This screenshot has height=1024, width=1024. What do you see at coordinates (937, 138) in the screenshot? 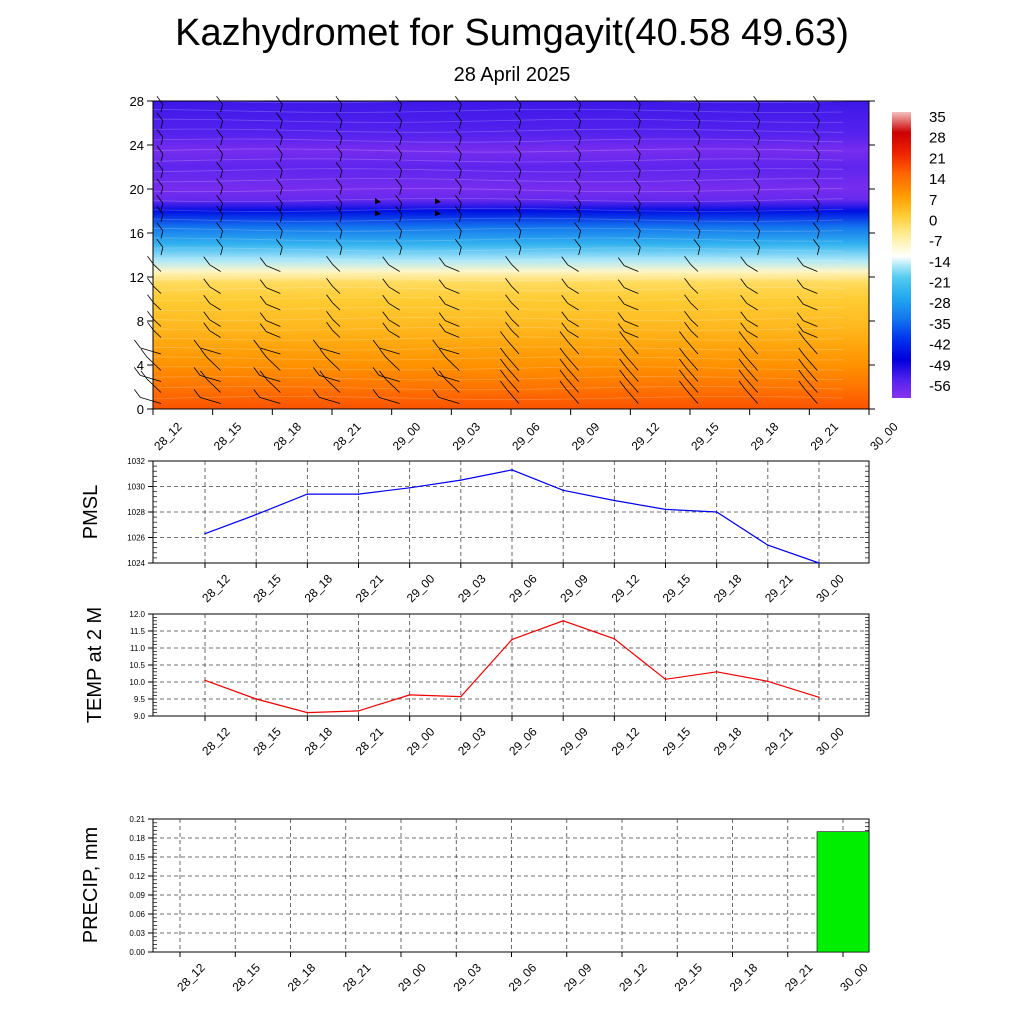
I see `colorbar-label: 28` at bounding box center [937, 138].